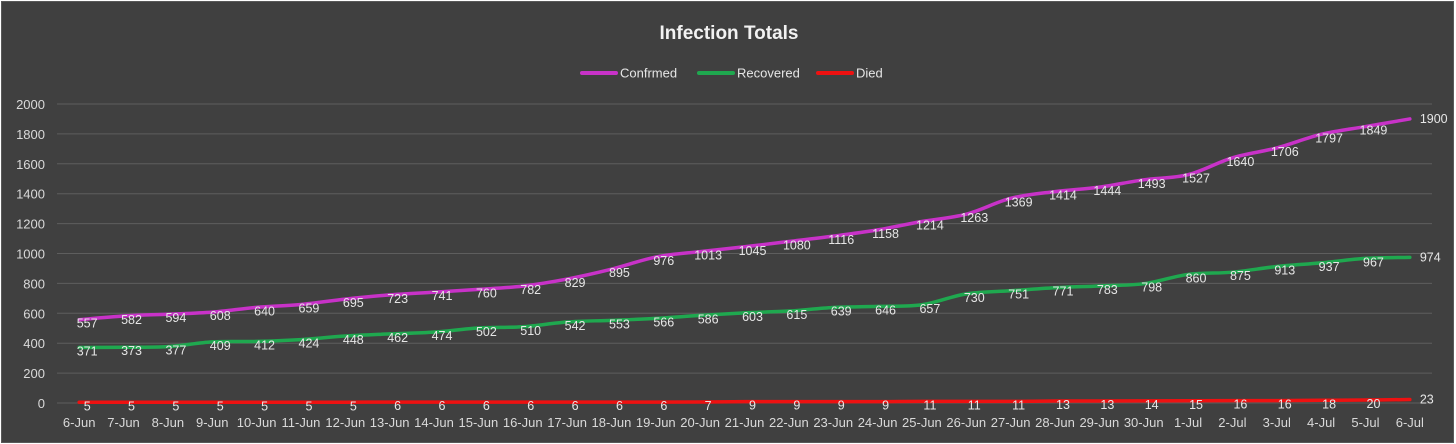  I want to click on y-tick-label: 600, so click(34, 313).